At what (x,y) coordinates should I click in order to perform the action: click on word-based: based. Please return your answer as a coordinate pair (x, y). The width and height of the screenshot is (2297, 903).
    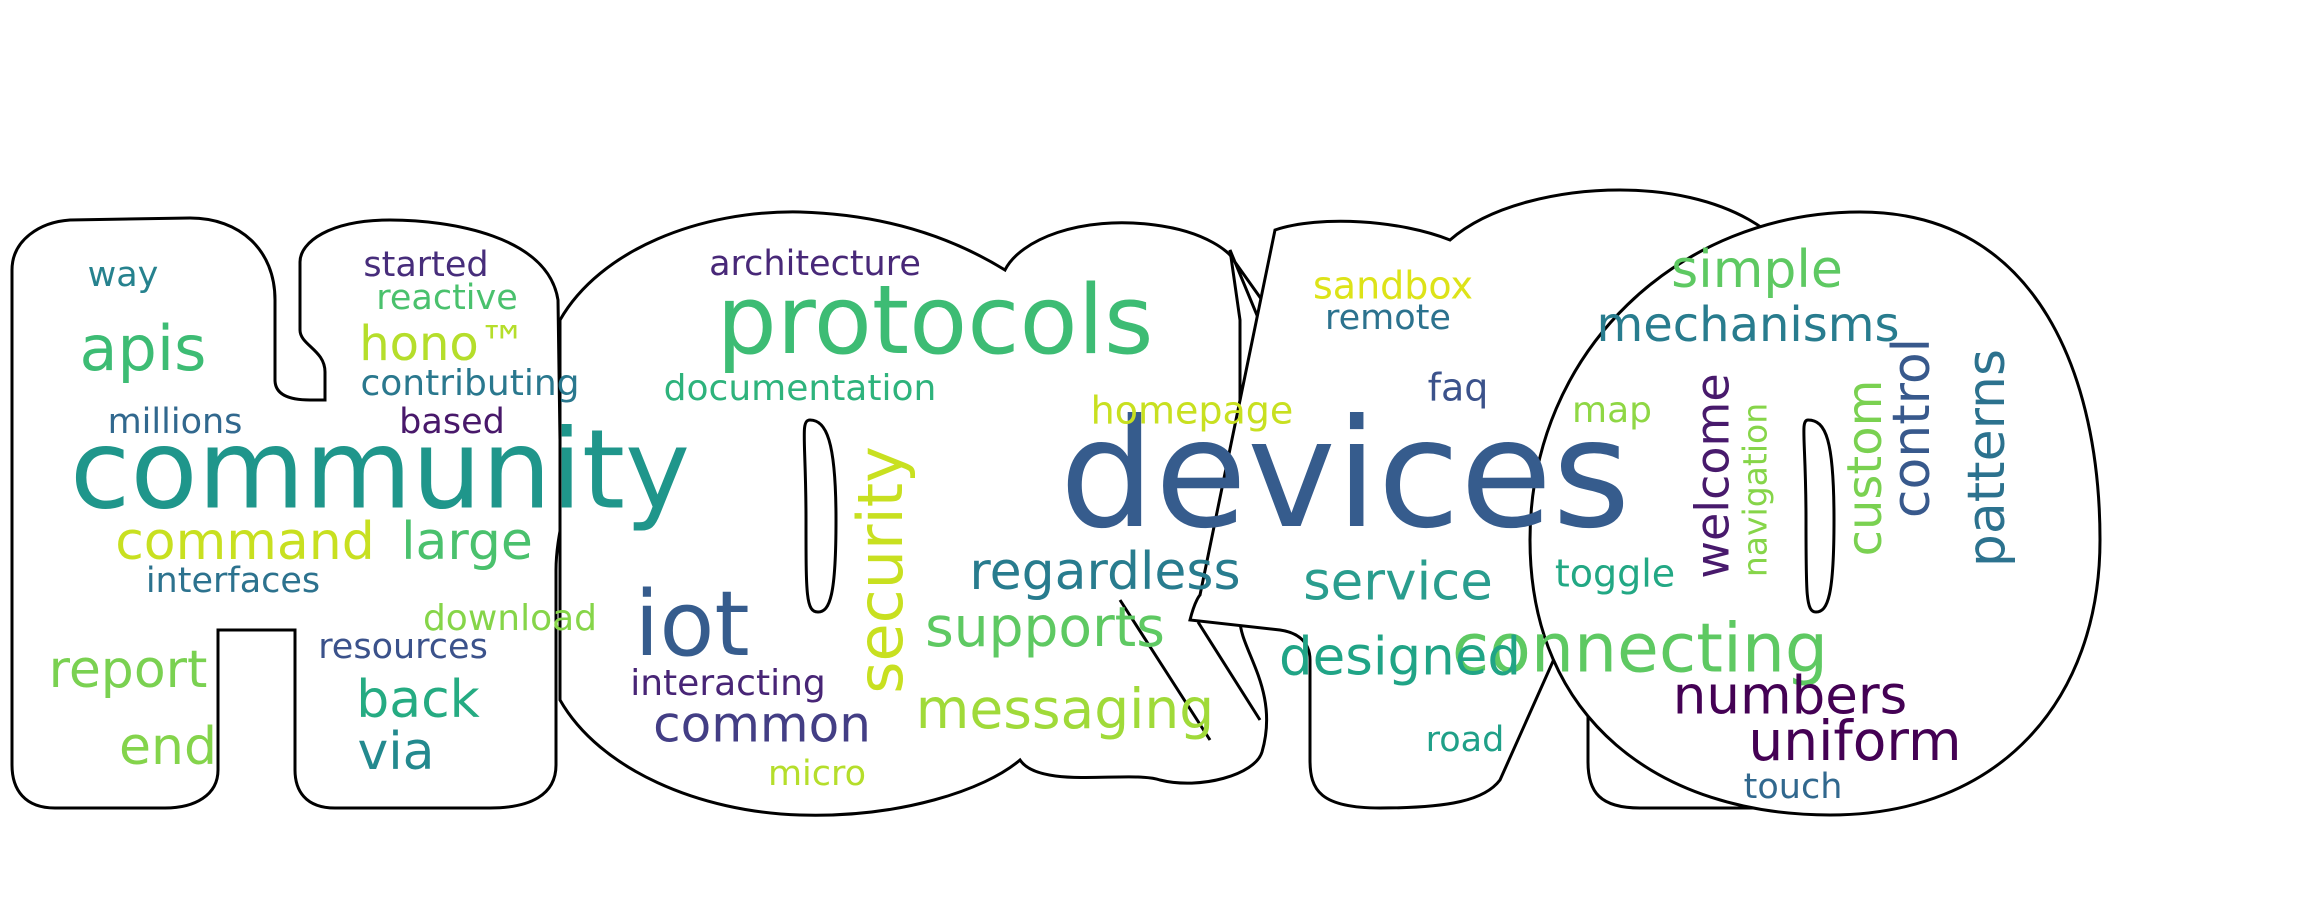
    Looking at the image, I should click on (452, 422).